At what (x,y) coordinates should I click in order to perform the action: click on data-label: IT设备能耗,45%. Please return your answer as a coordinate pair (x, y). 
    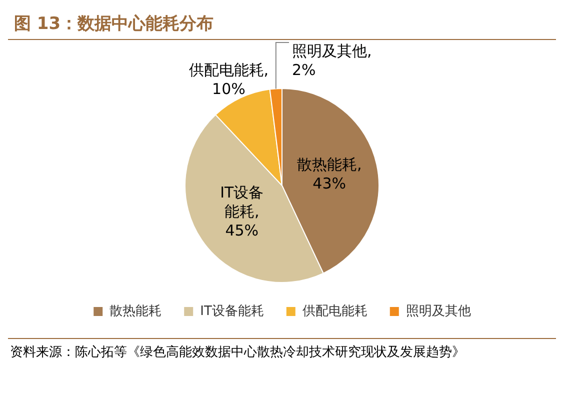
    Looking at the image, I should click on (242, 212).